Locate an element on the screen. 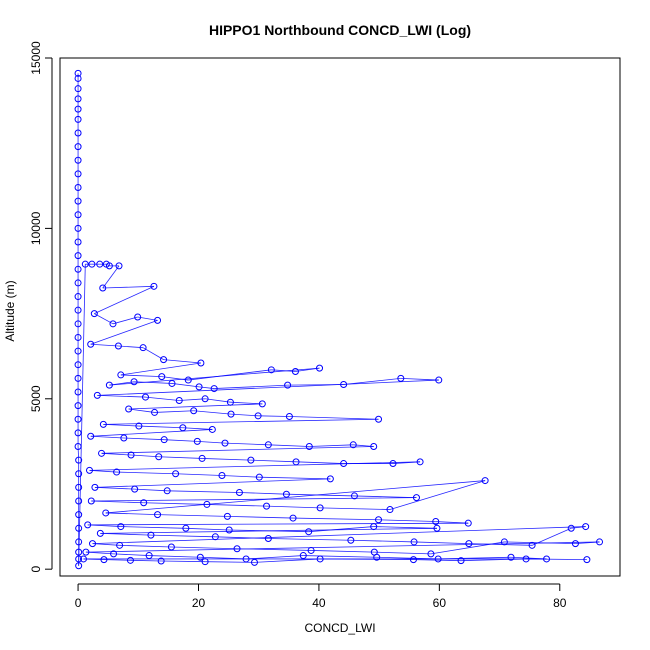  y-axis: 0 5000 10000 15000 is located at coordinates (41, 307).